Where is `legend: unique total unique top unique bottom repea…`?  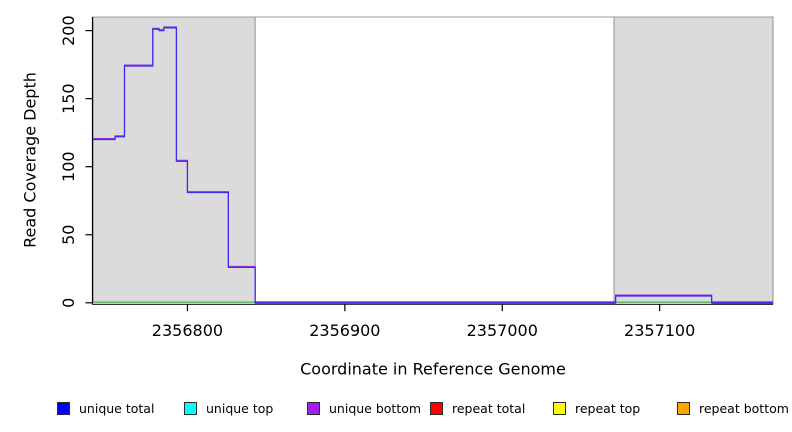
legend: unique total unique top unique bottom repea… is located at coordinates (396, 410).